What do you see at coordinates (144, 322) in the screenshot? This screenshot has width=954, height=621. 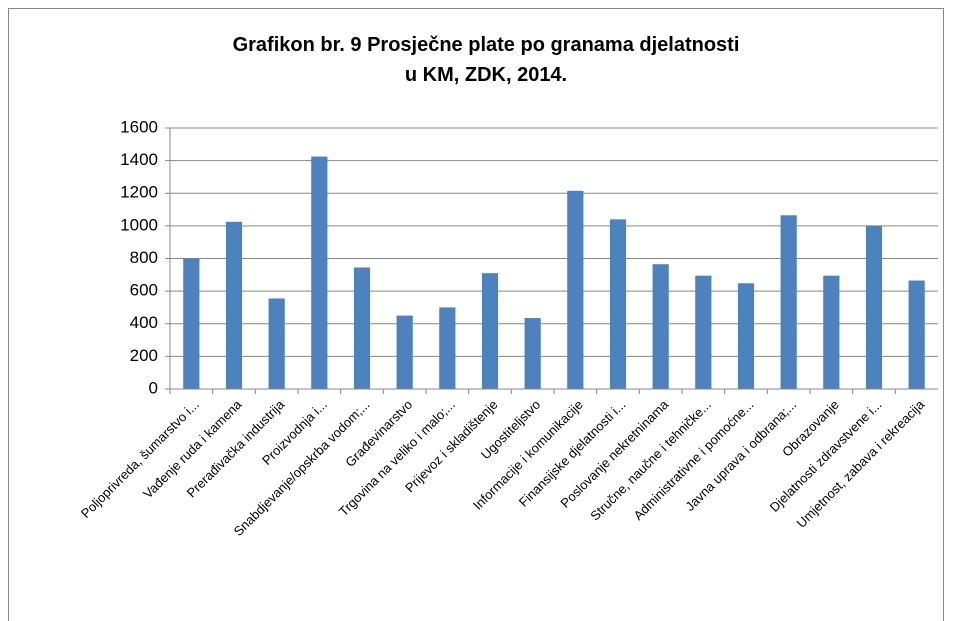 I see `y-tick-label: 400` at bounding box center [144, 322].